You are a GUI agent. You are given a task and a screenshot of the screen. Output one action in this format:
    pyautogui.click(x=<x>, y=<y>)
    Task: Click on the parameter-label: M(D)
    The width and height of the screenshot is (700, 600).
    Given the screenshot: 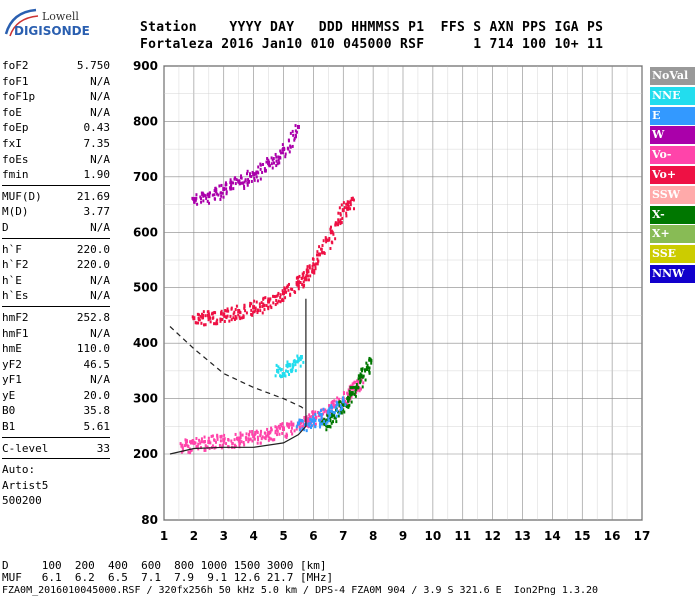 What is the action you would take?
    pyautogui.click(x=15, y=212)
    